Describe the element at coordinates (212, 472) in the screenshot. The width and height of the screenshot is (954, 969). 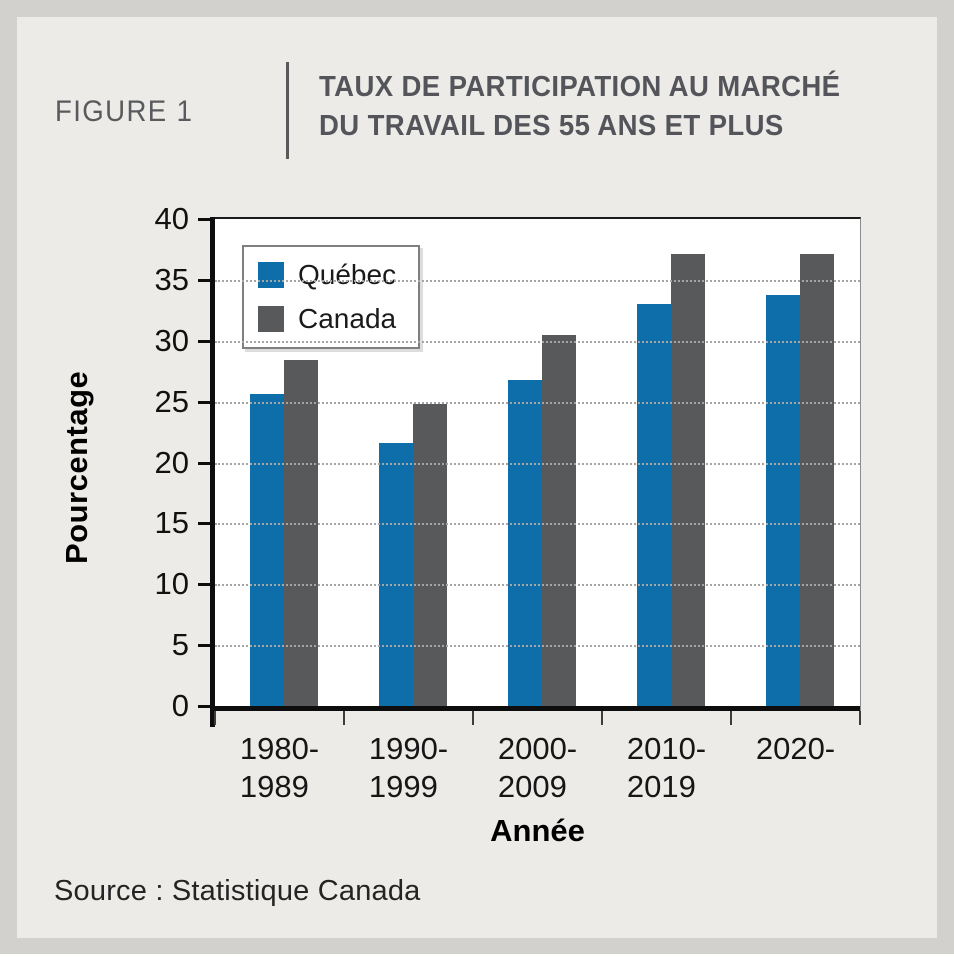
I see `y-axis-line` at that location.